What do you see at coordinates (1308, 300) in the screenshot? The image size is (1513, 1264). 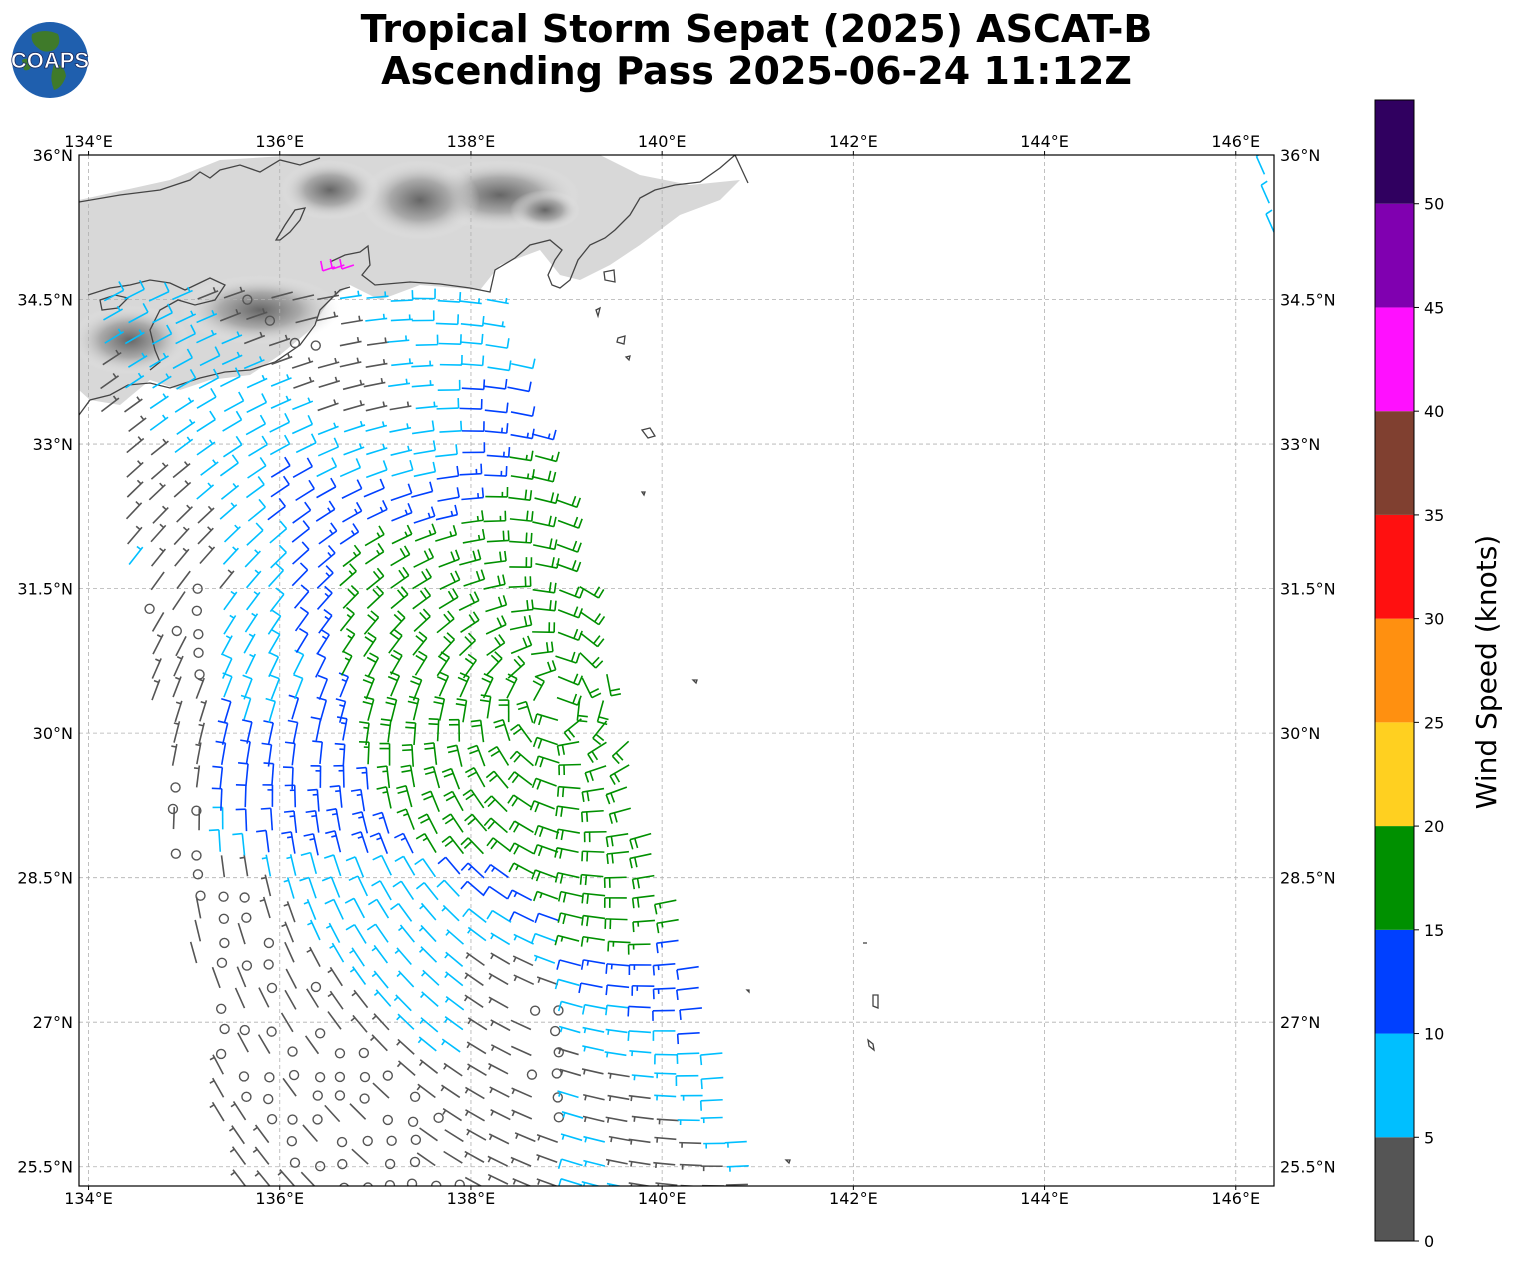 I see `lat-tick-label-right: 34.5°N` at bounding box center [1308, 300].